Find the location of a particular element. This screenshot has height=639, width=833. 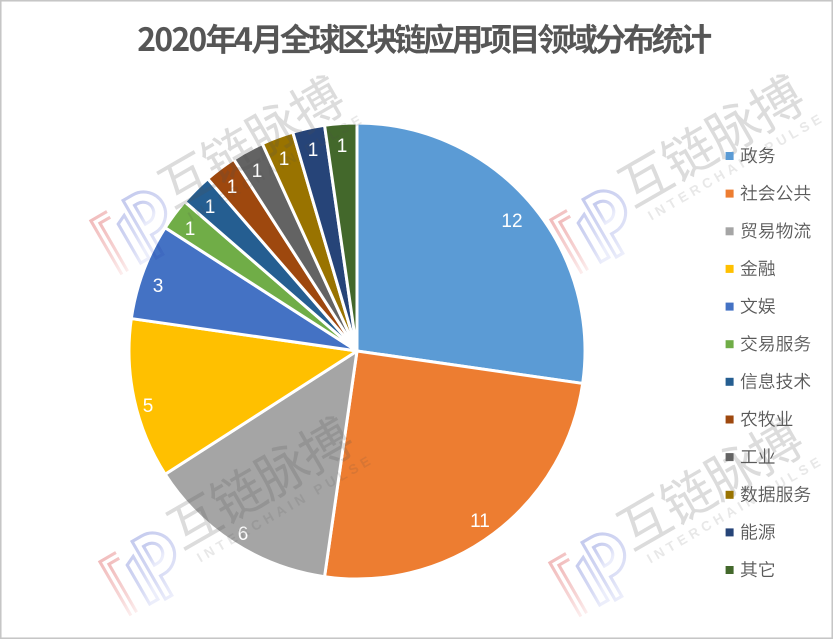

svg-text: 5 is located at coordinates (148, 406).